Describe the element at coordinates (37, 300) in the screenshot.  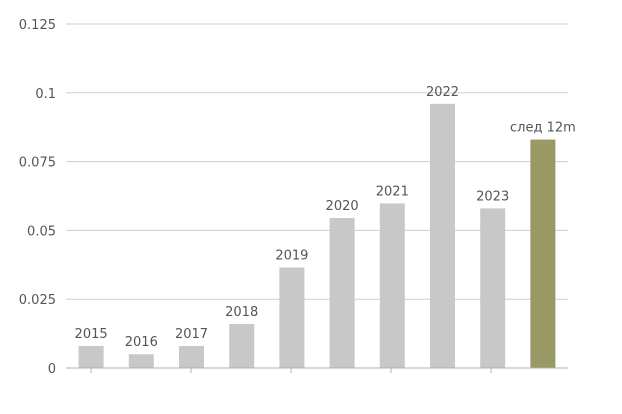
I see `y-tick-label: 0.025` at that location.